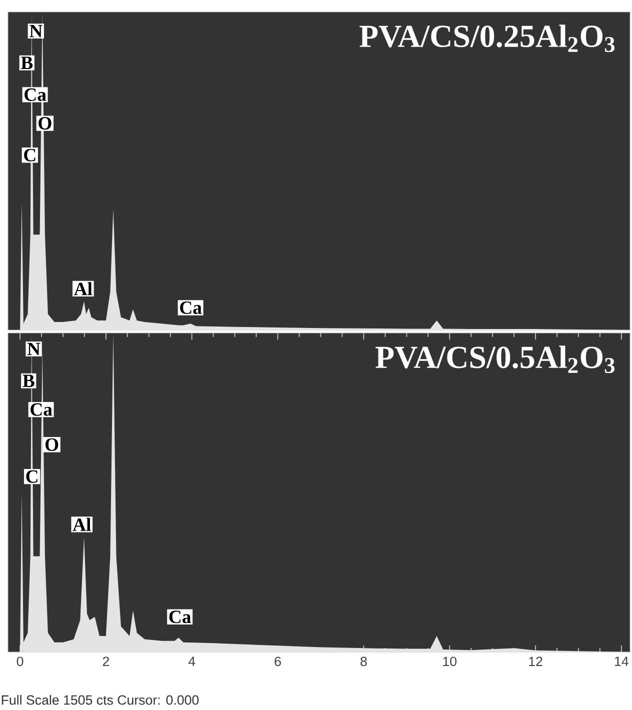 This screenshot has height=710, width=632. What do you see at coordinates (105, 661) in the screenshot?
I see `x-tick-label: 2` at bounding box center [105, 661].